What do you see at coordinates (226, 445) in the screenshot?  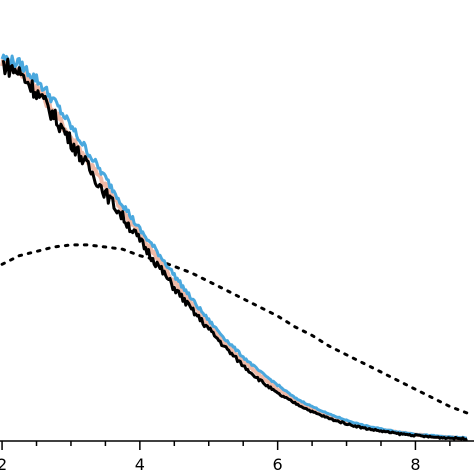 I see `x-tick-layer` at bounding box center [226, 445].